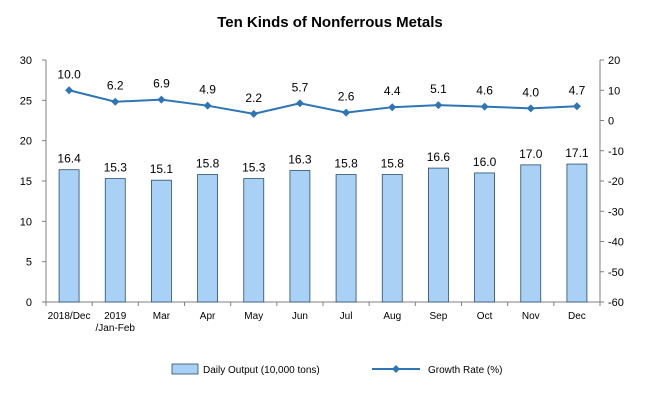 The image size is (660, 418). Describe the element at coordinates (346, 97) in the screenshot. I see `line-value-label: 2.6` at that location.